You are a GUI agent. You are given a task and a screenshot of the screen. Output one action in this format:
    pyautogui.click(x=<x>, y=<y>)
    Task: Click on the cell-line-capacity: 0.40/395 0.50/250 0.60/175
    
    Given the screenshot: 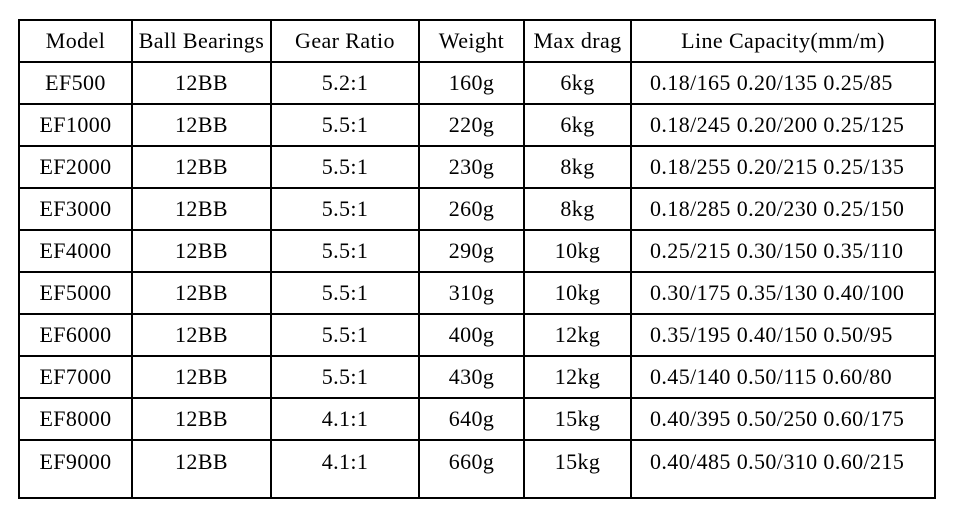 What is the action you would take?
    pyautogui.click(x=783, y=419)
    